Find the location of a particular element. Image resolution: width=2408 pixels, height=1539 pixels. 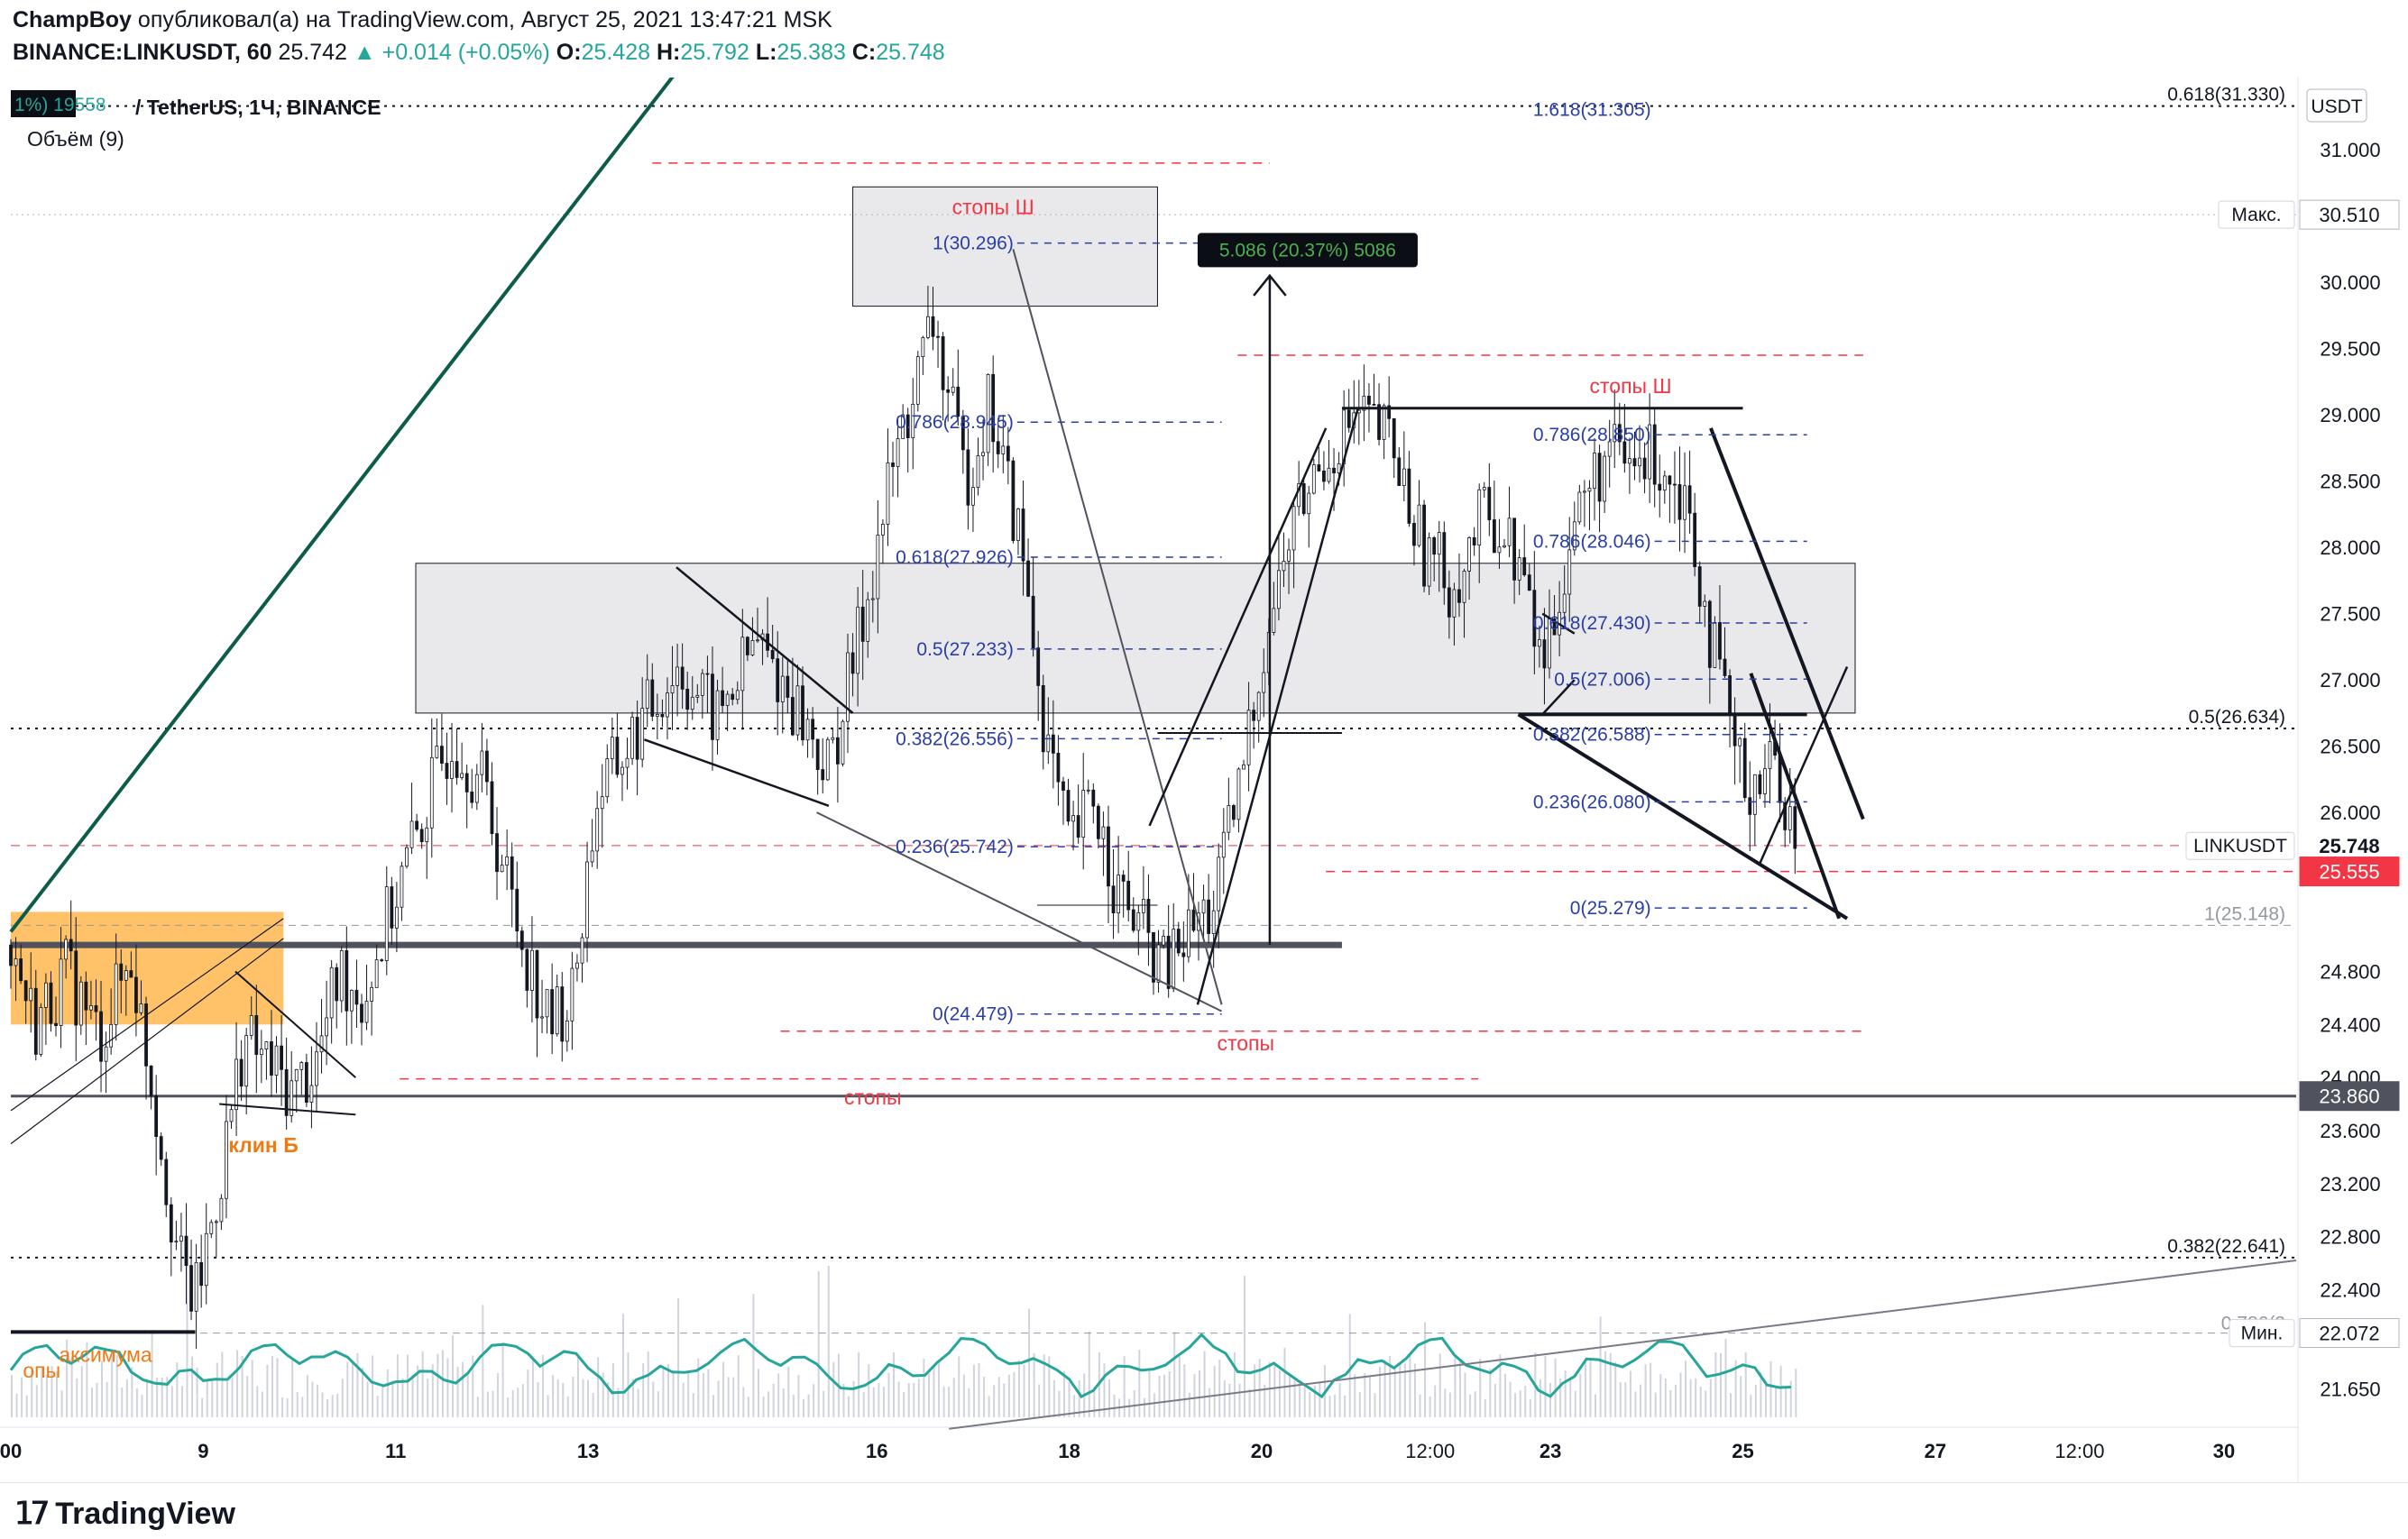

author-name: ChampBoy is located at coordinates (72, 19).